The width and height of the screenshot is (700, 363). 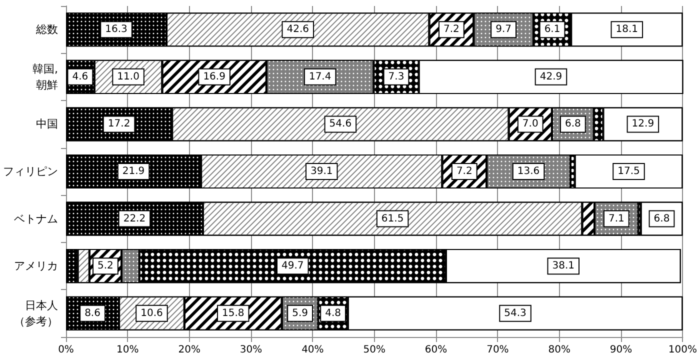 I want to click on data-label: 4.6, so click(x=80, y=76).